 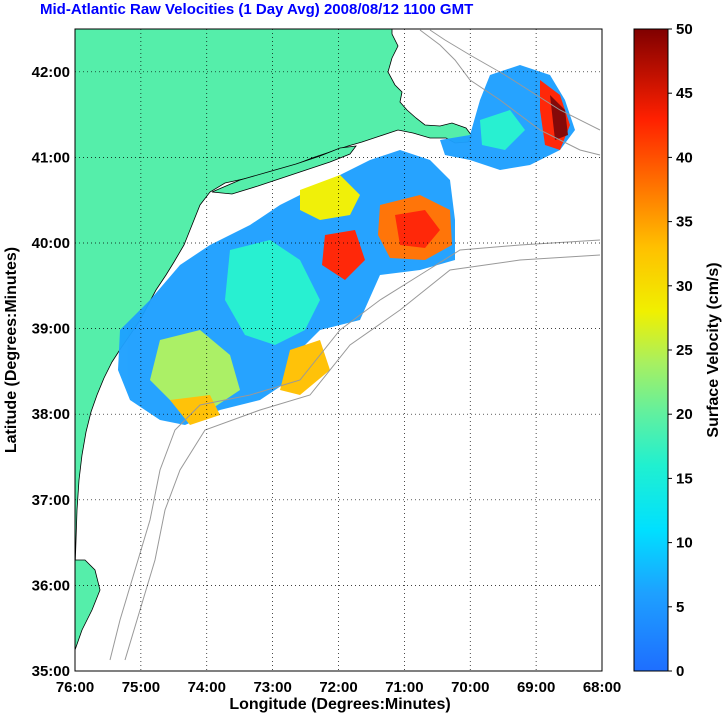 What do you see at coordinates (680, 607) in the screenshot?
I see `colorbar-tick-label: 5` at bounding box center [680, 607].